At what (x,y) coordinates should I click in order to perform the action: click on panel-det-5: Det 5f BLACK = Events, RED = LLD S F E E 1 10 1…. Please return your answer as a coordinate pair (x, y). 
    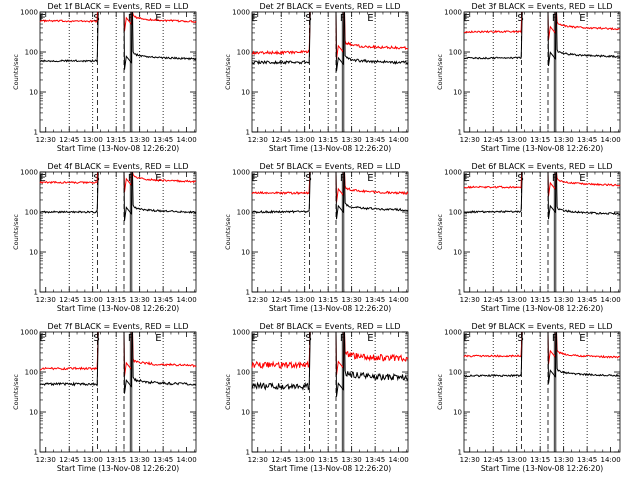
    Looking at the image, I should click on (316, 237).